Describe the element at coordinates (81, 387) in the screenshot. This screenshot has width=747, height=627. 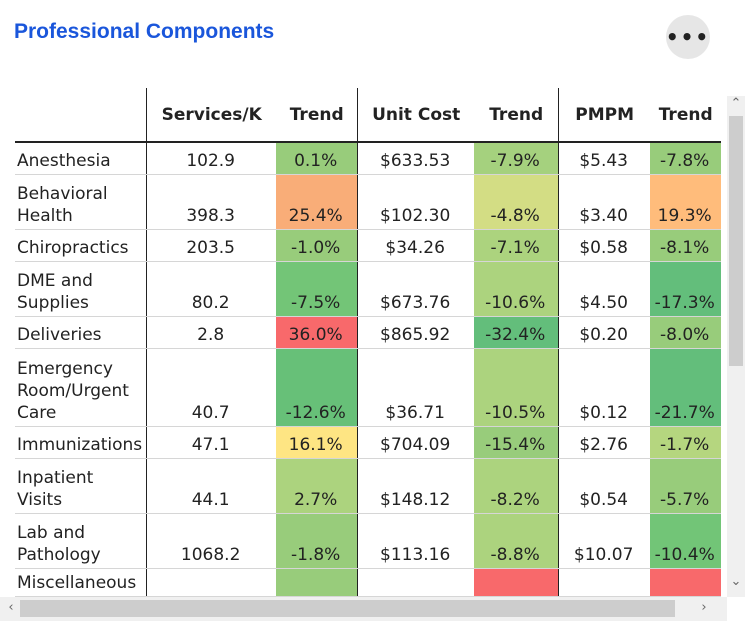
I see `row-name: Emergency Room/Urgent Care` at that location.